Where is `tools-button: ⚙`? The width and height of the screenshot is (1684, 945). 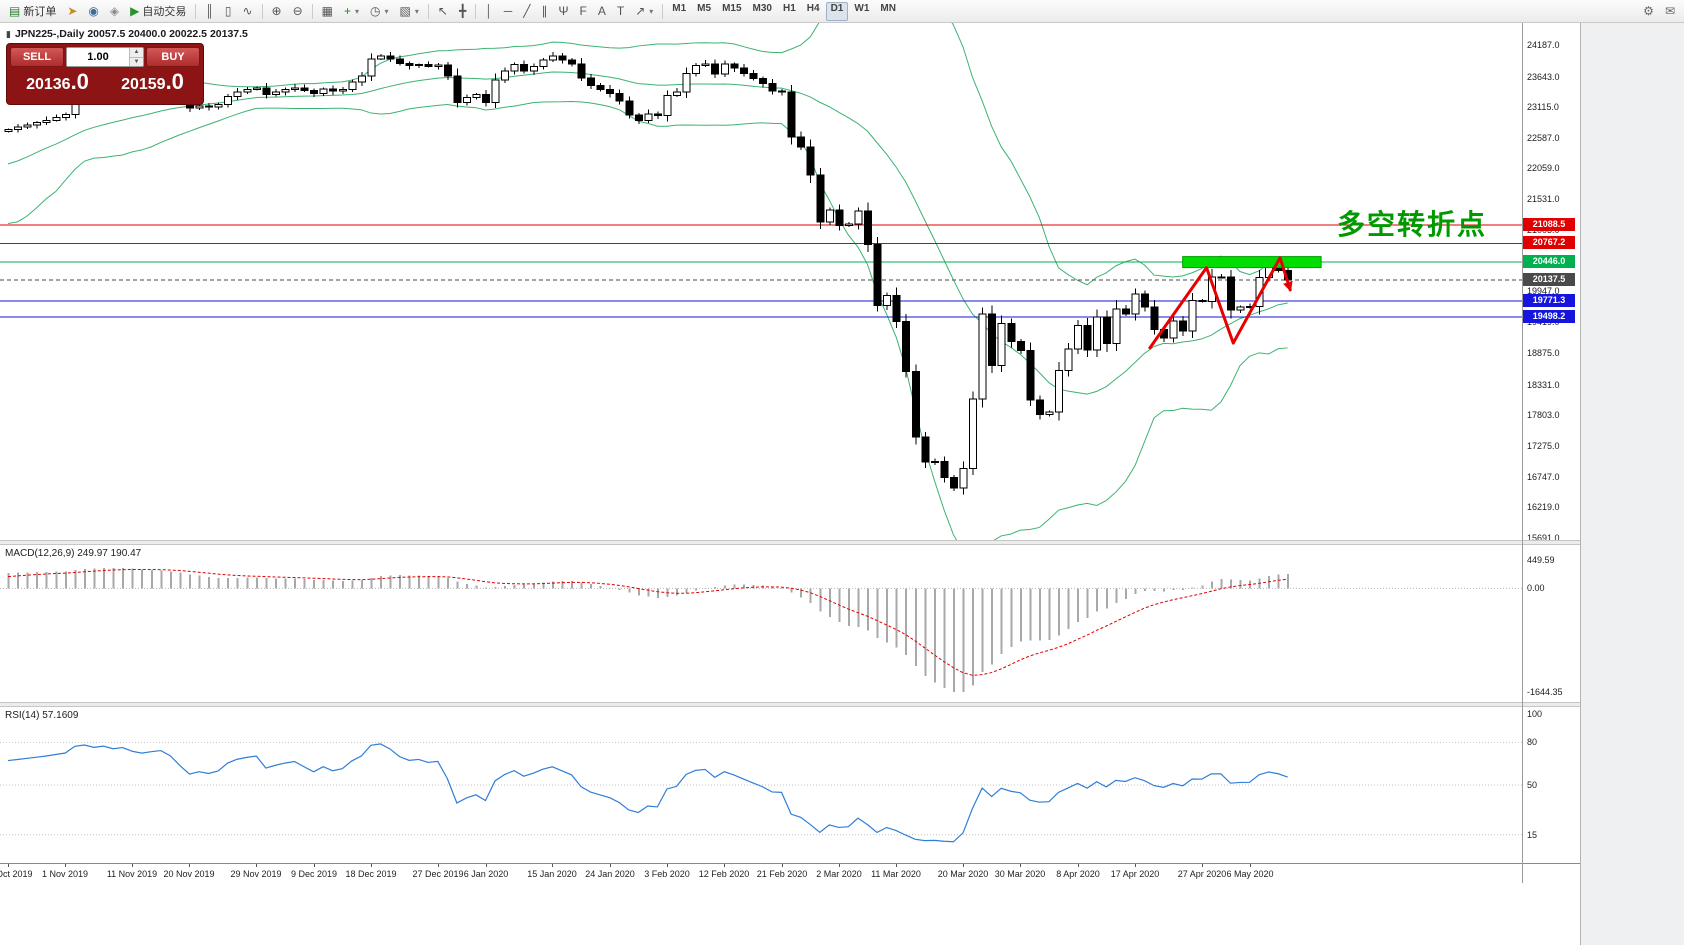 tools-button: ⚙ is located at coordinates (1648, 11).